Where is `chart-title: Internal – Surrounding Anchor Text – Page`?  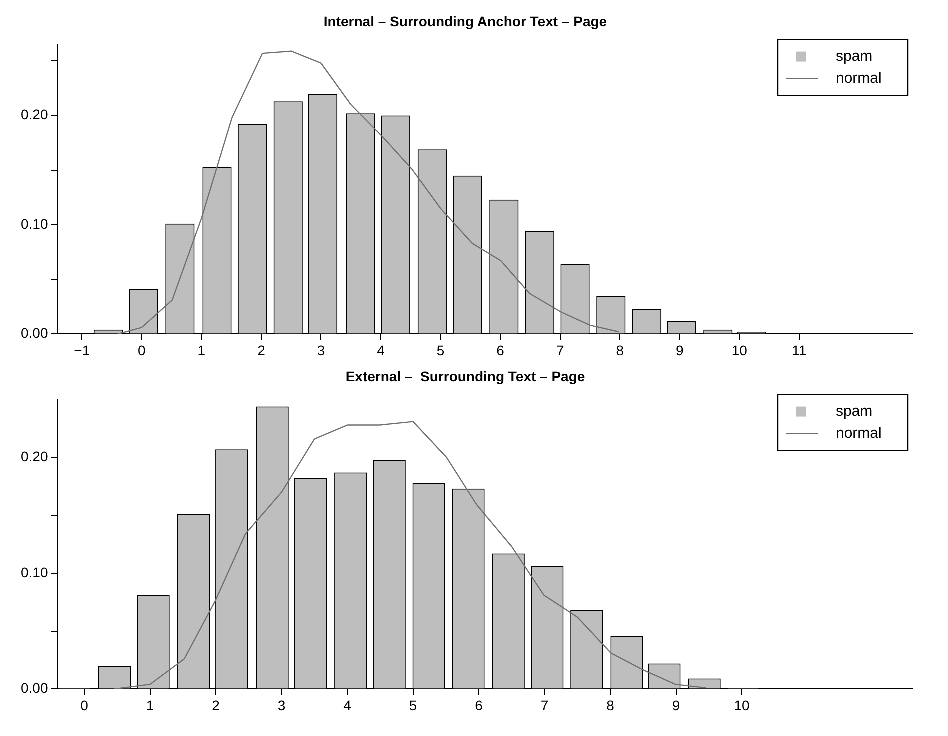
chart-title: Internal – Surrounding Anchor Text – Page is located at coordinates (466, 21).